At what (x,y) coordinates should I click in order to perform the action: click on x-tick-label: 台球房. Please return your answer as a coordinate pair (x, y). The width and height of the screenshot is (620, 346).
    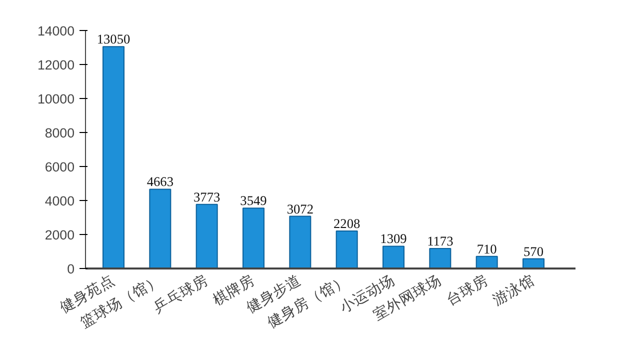
    Looking at the image, I should click on (467, 290).